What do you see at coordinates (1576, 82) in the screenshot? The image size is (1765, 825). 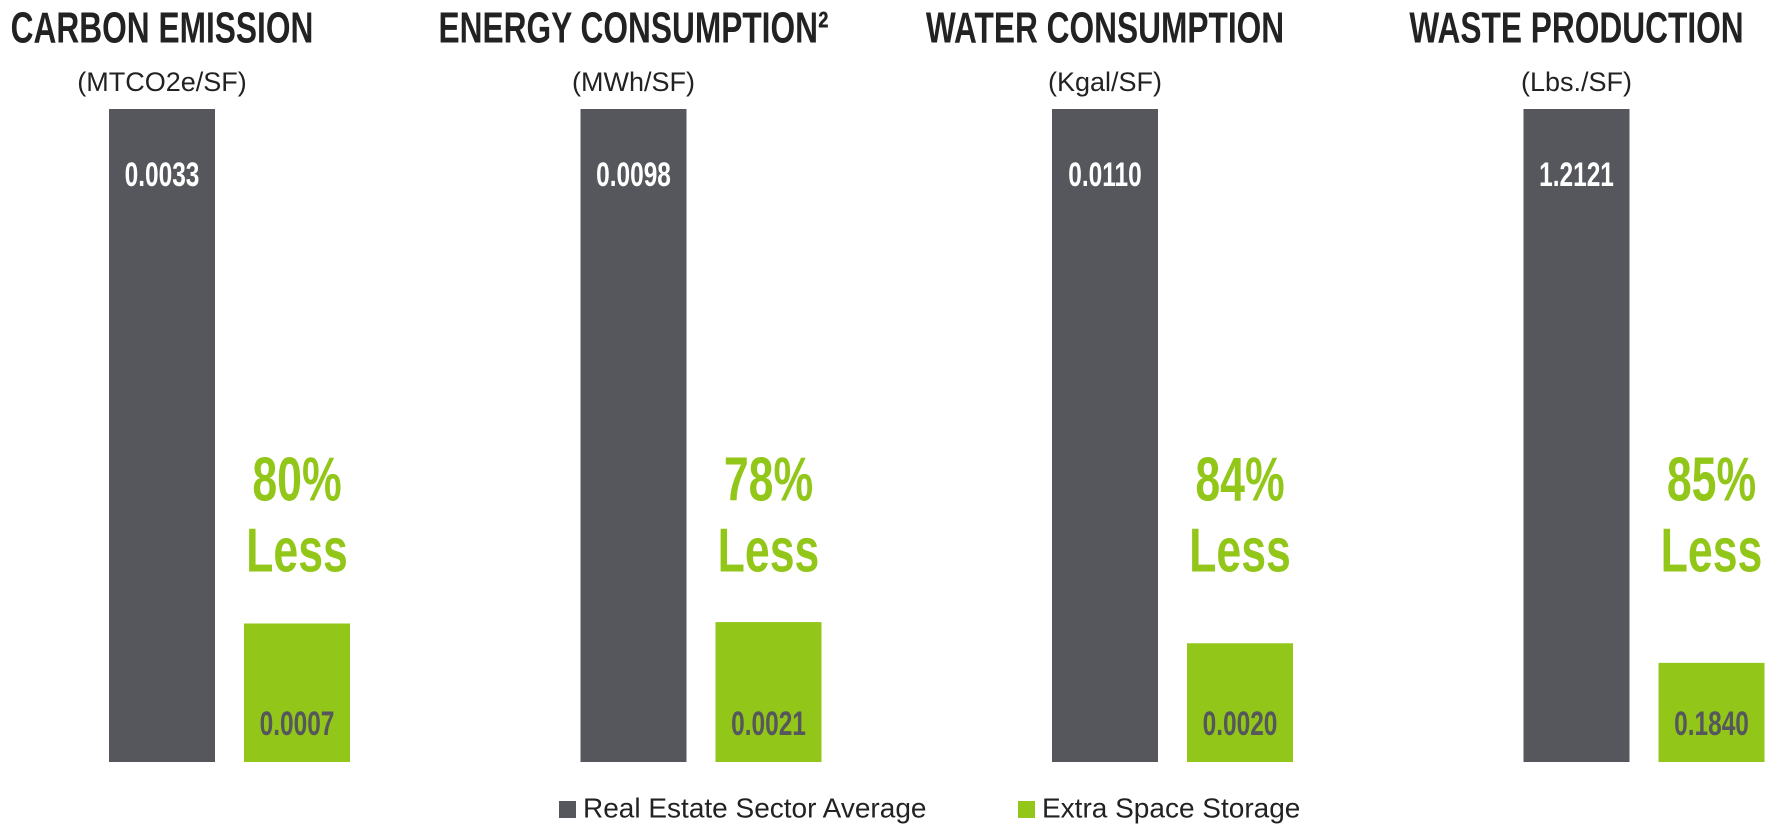 I see `chart-subtitle: (Lbs./SF)` at bounding box center [1576, 82].